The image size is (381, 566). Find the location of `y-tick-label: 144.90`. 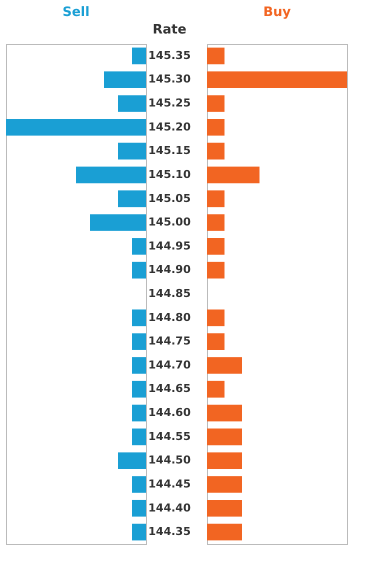

y-tick-label: 144.90 is located at coordinates (170, 269).